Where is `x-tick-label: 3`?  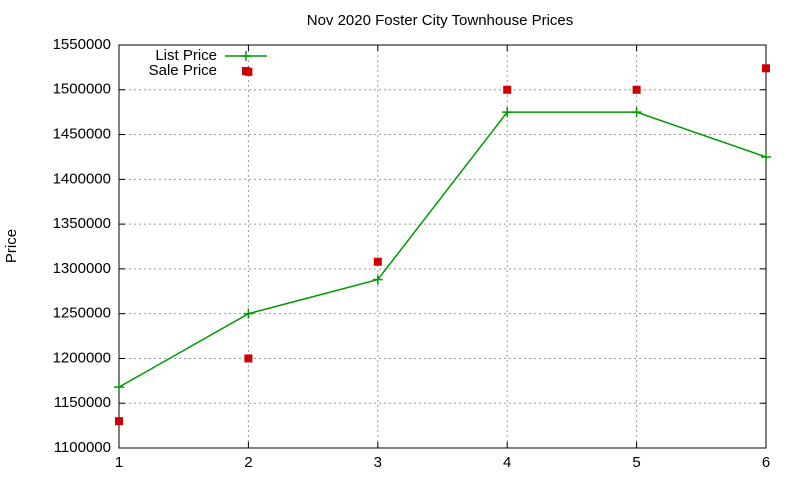 x-tick-label: 3 is located at coordinates (378, 462).